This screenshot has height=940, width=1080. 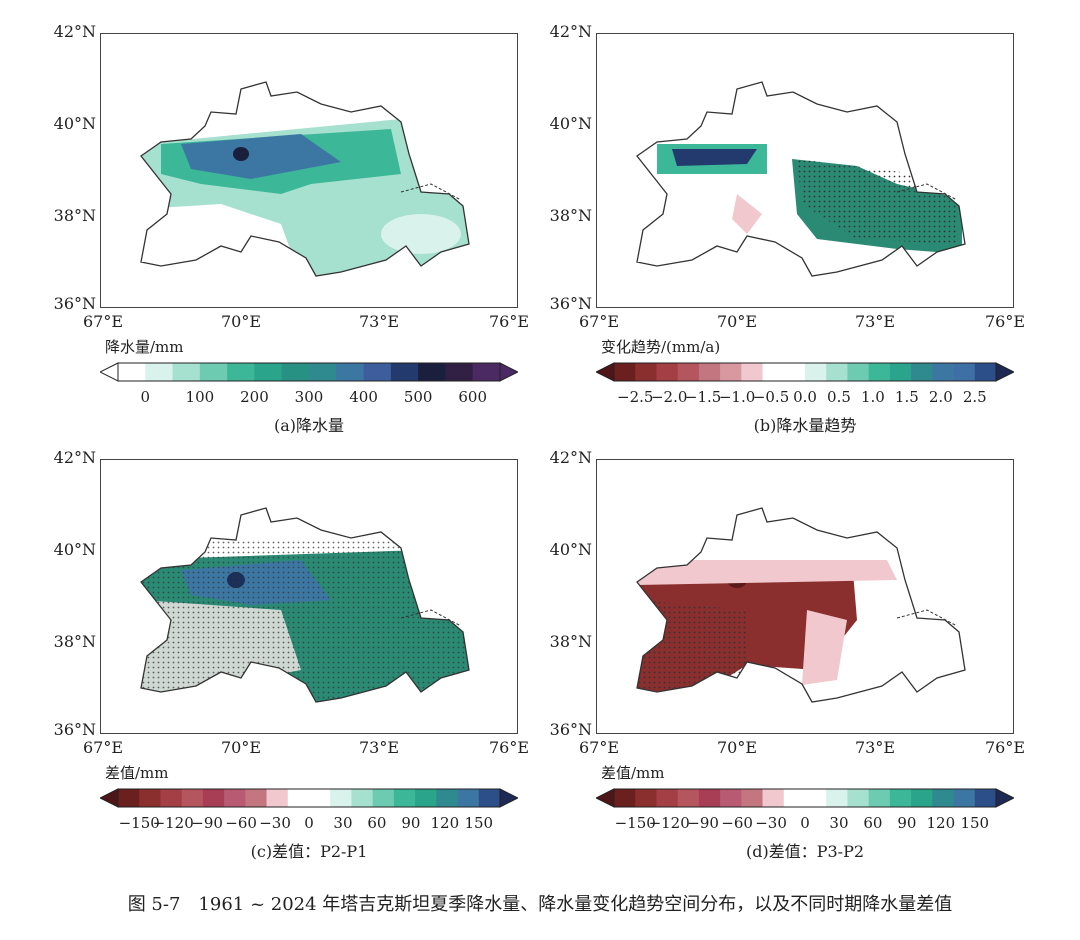 What do you see at coordinates (839, 823) in the screenshot?
I see `colorbar-tick-label: 30` at bounding box center [839, 823].